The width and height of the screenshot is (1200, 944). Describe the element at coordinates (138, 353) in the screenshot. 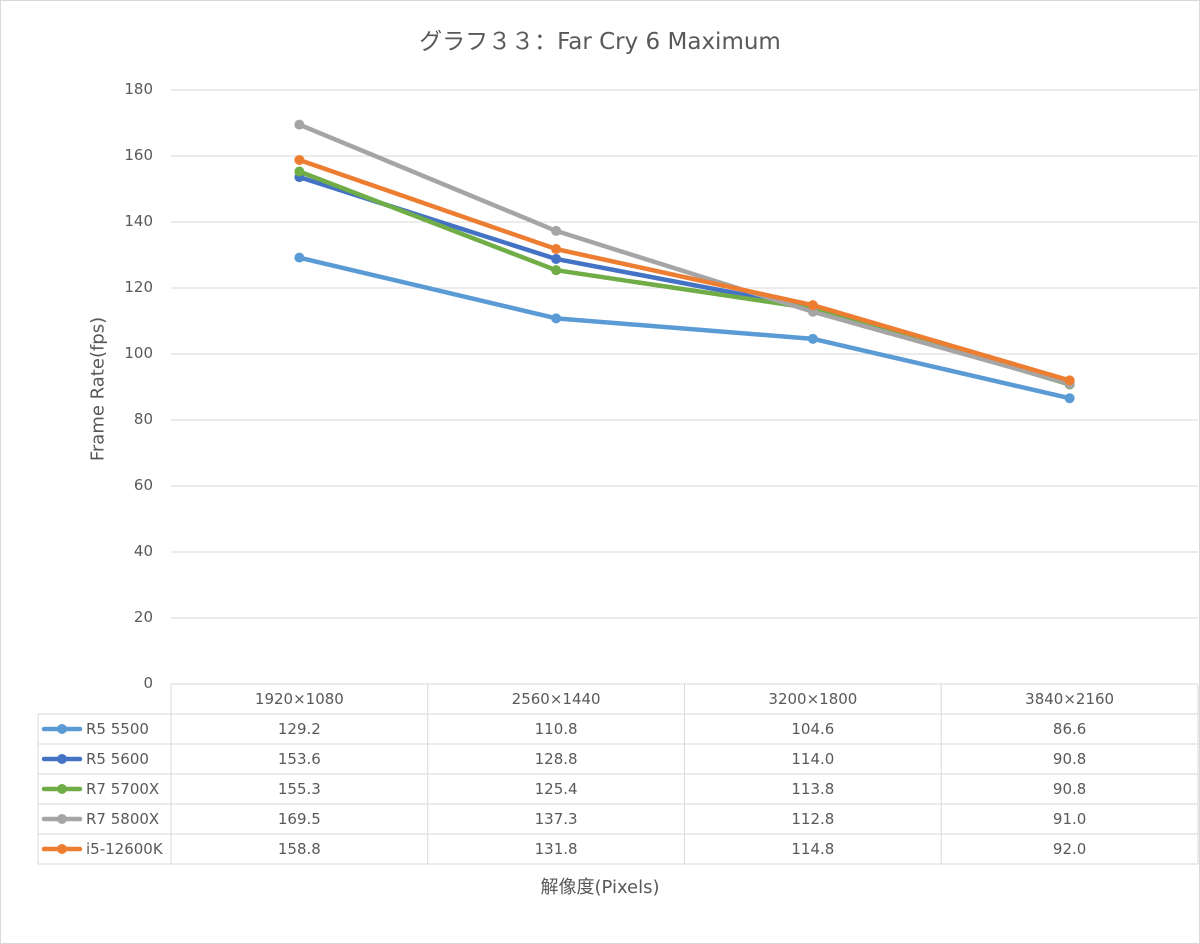

I see `y-tick-label-100: 100` at that location.